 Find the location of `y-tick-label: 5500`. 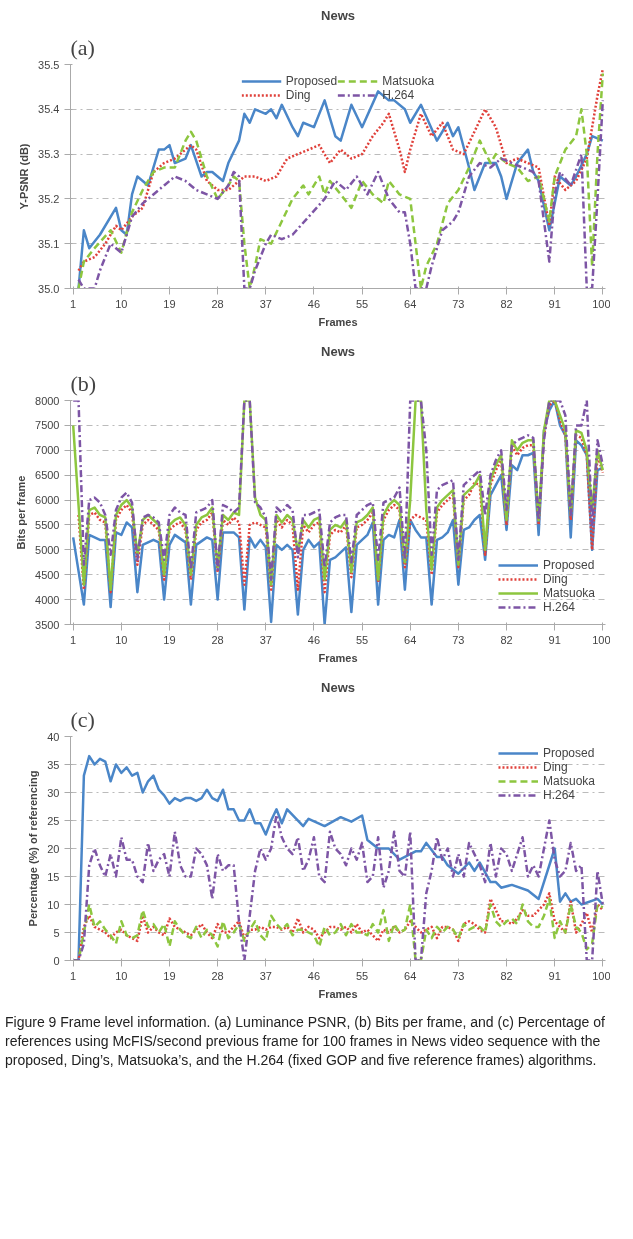

y-tick-label: 5500 is located at coordinates (47, 524).